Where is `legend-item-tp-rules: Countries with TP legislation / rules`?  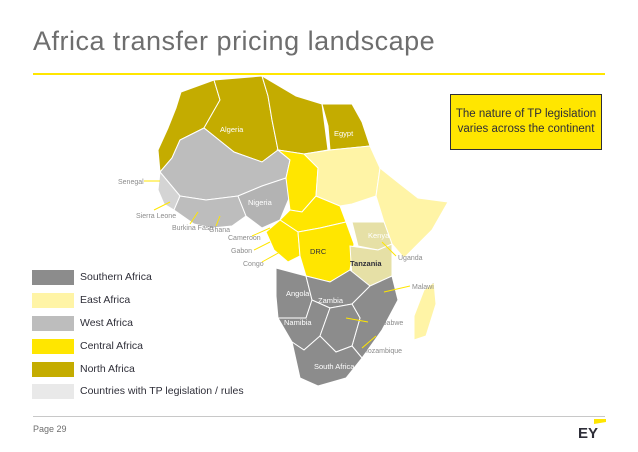
legend-item-tp-rules: Countries with TP legislation / rules is located at coordinates (162, 392).